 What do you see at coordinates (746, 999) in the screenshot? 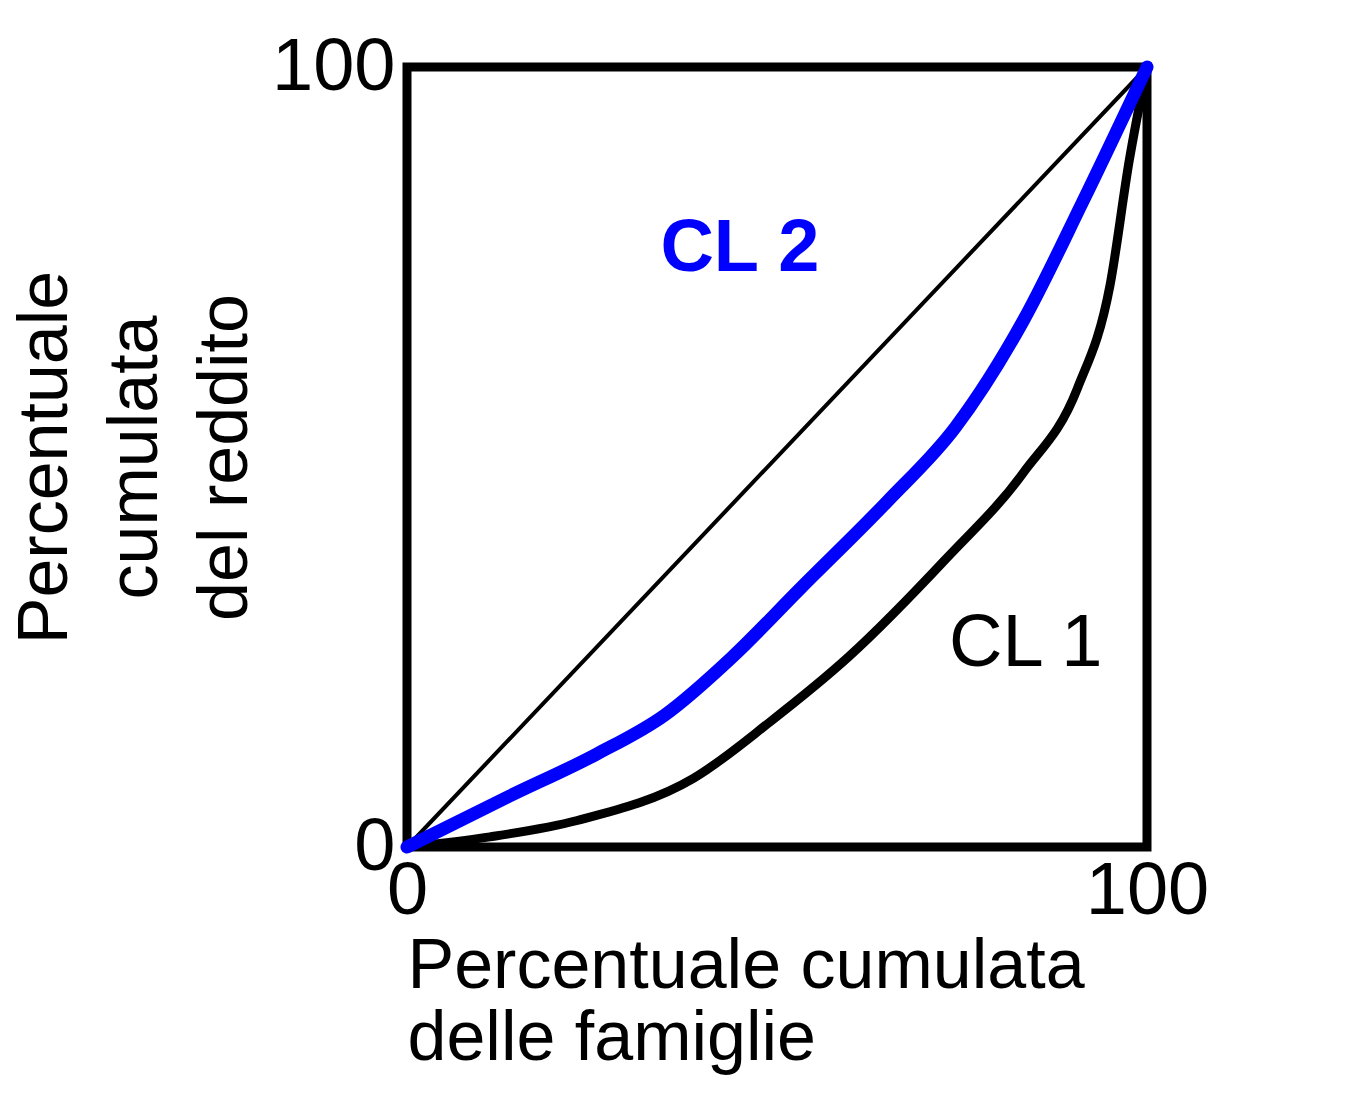
I see `x-axis-title: Percentuale cumulata delle famiglie` at bounding box center [746, 999].